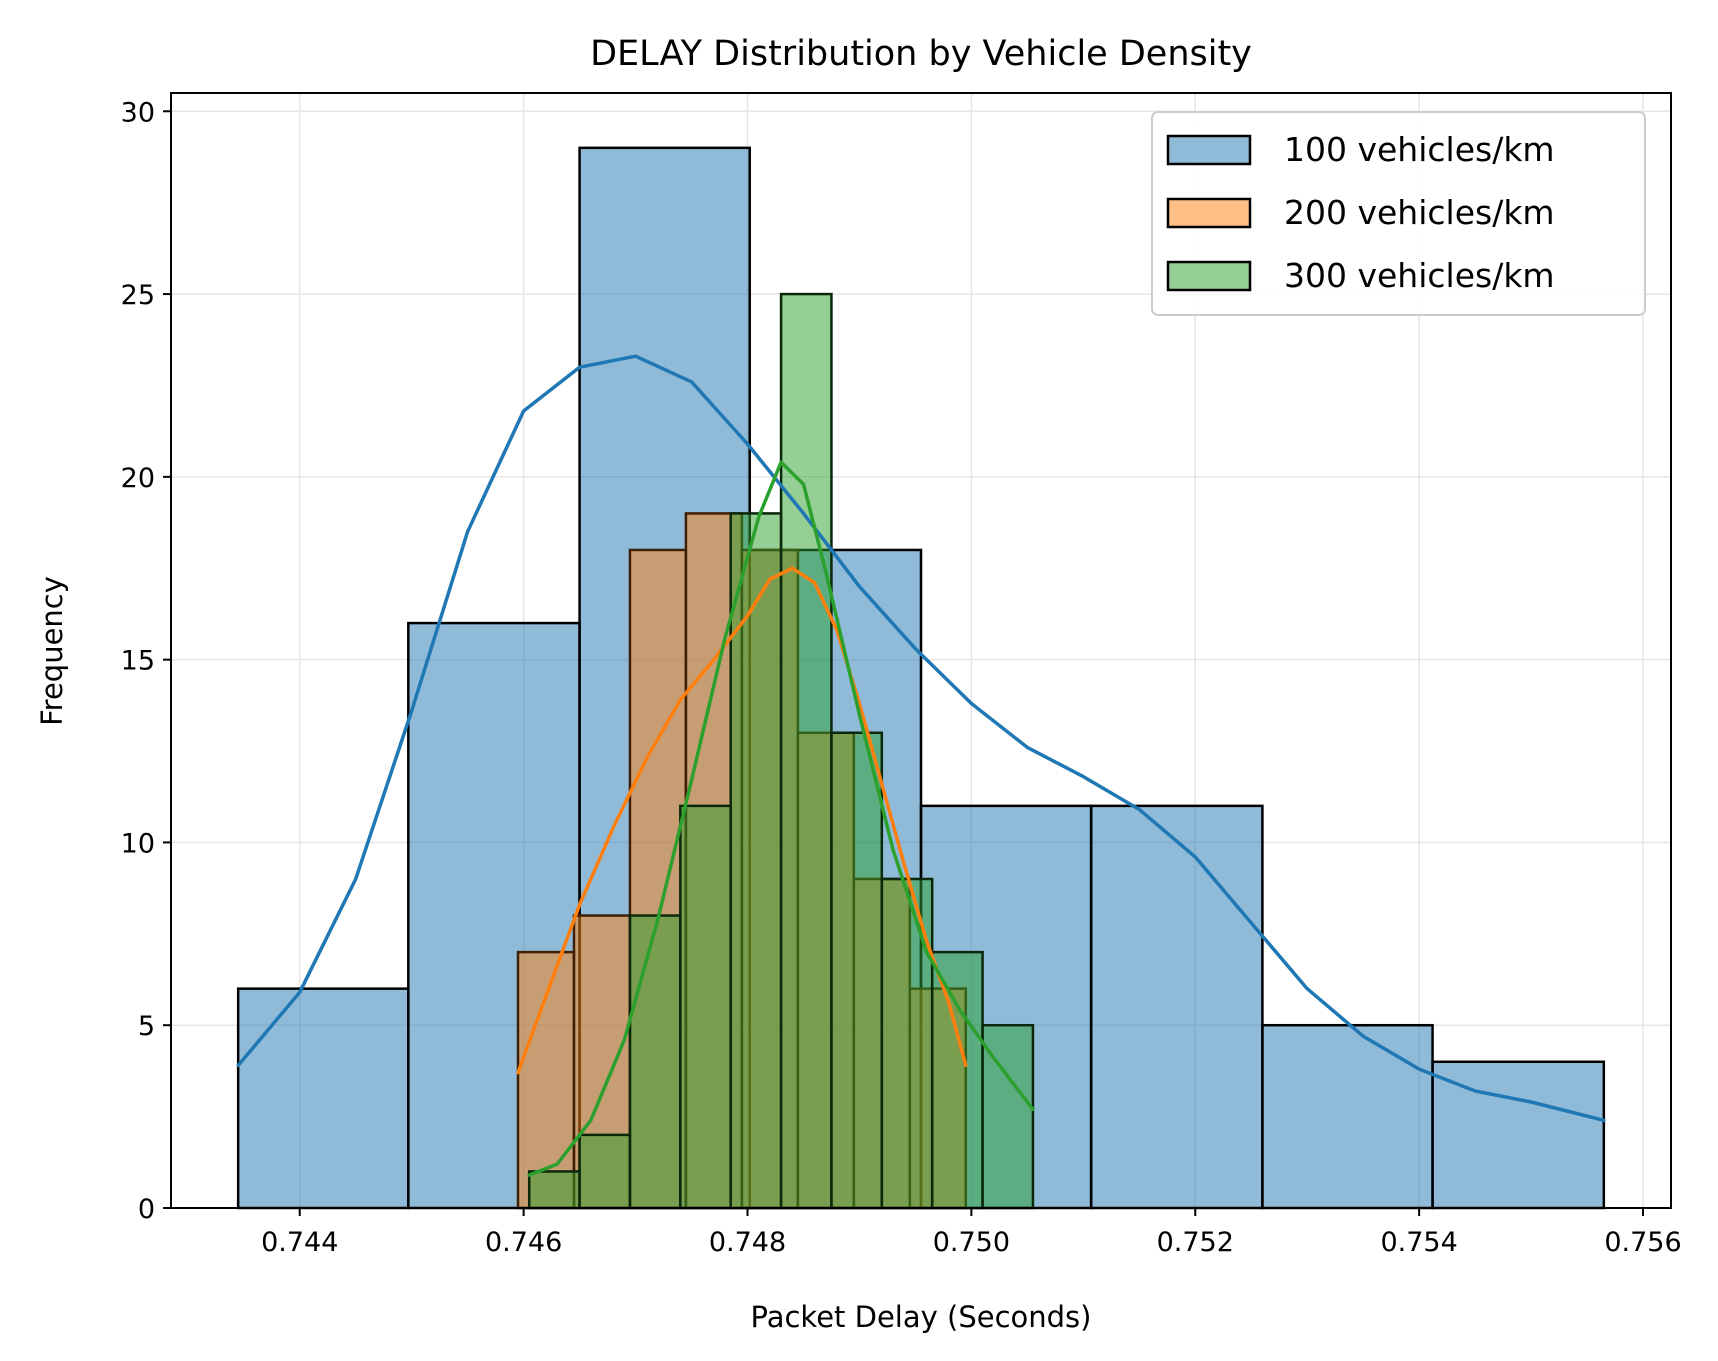 This screenshot has width=1718, height=1361. I want to click on y-axis: 0 5 10 15 20 25 30, so click(146, 661).